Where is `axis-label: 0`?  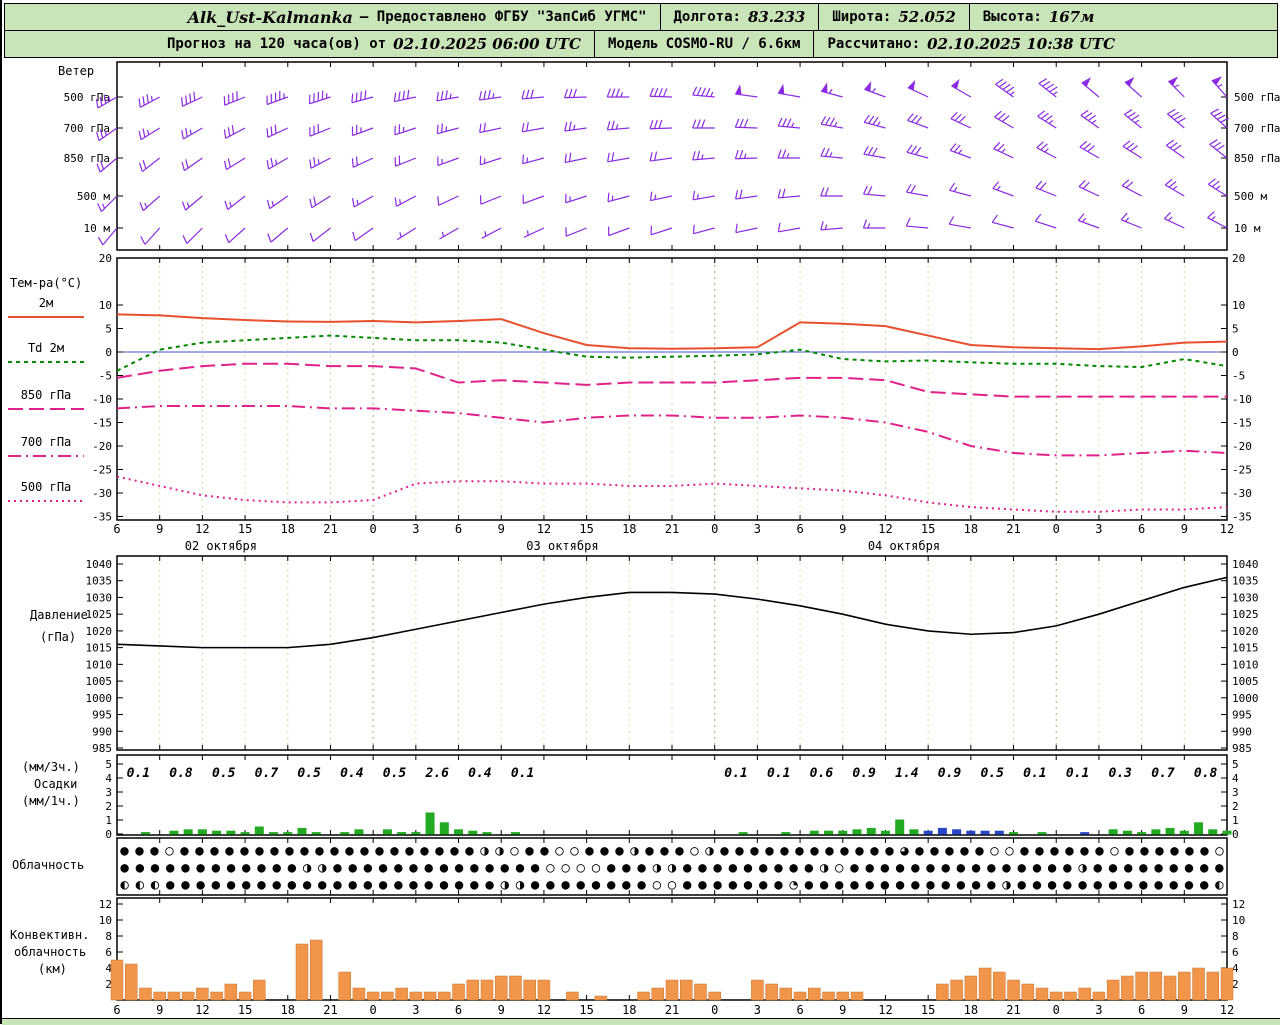 axis-label: 0 is located at coordinates (108, 834).